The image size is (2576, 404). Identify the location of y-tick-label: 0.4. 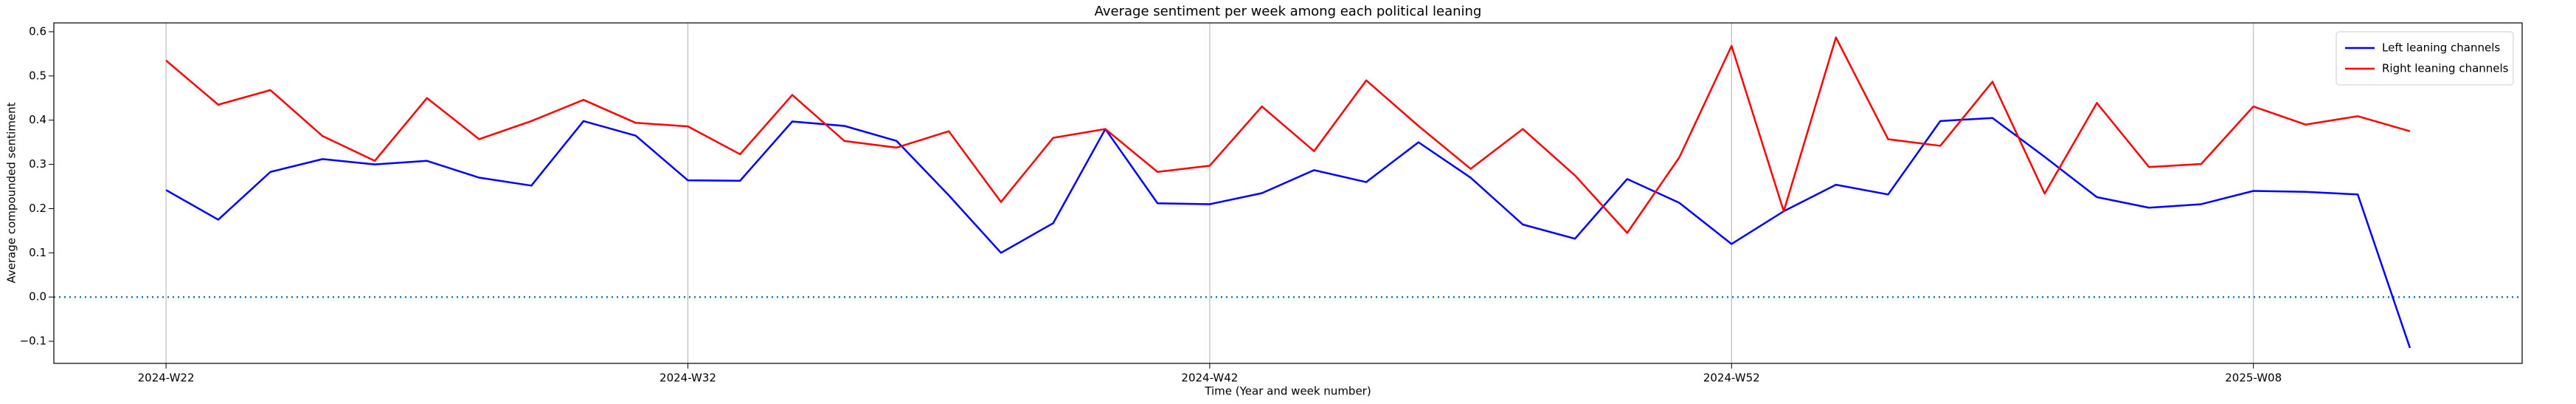
(38, 120).